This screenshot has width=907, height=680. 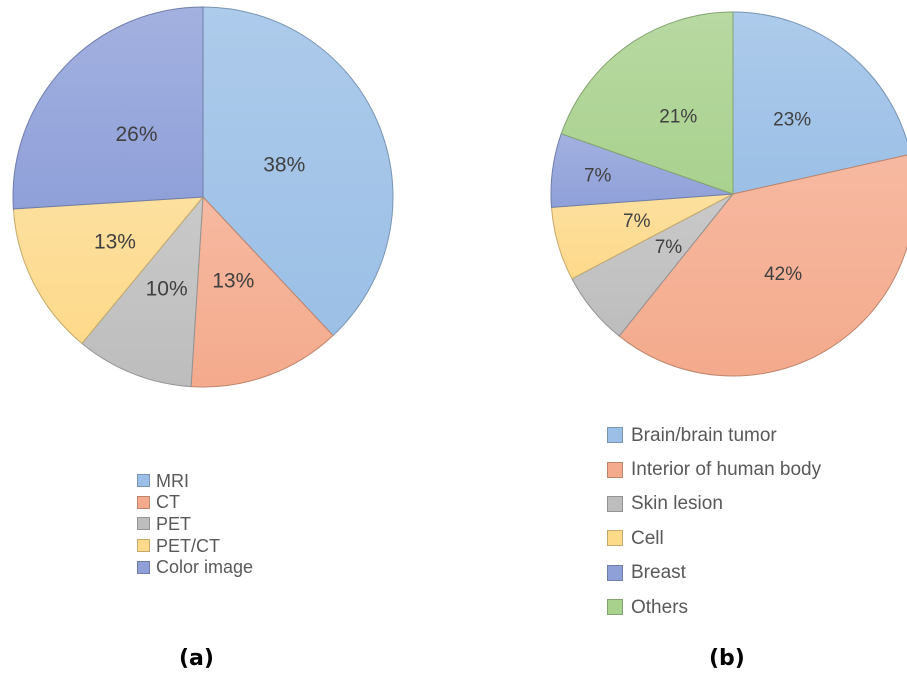 I want to click on legend-item: PET/CT, so click(x=195, y=546).